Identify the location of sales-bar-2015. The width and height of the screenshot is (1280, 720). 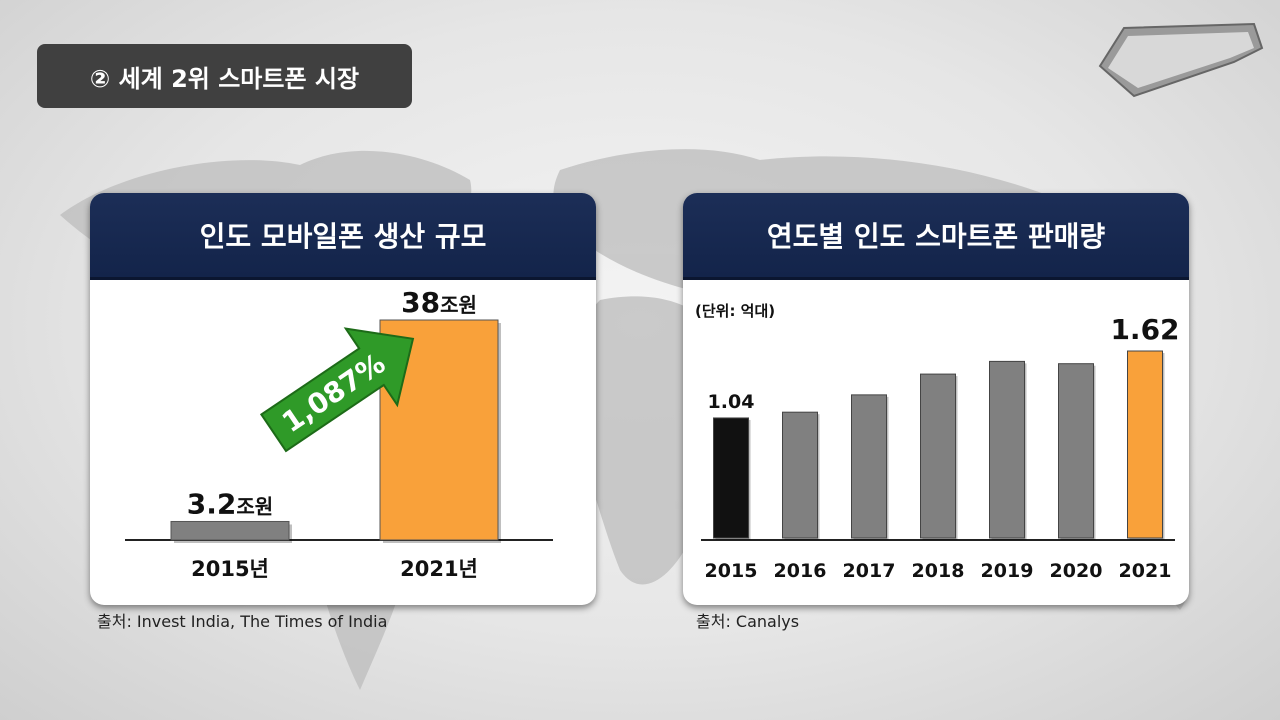
(731, 478).